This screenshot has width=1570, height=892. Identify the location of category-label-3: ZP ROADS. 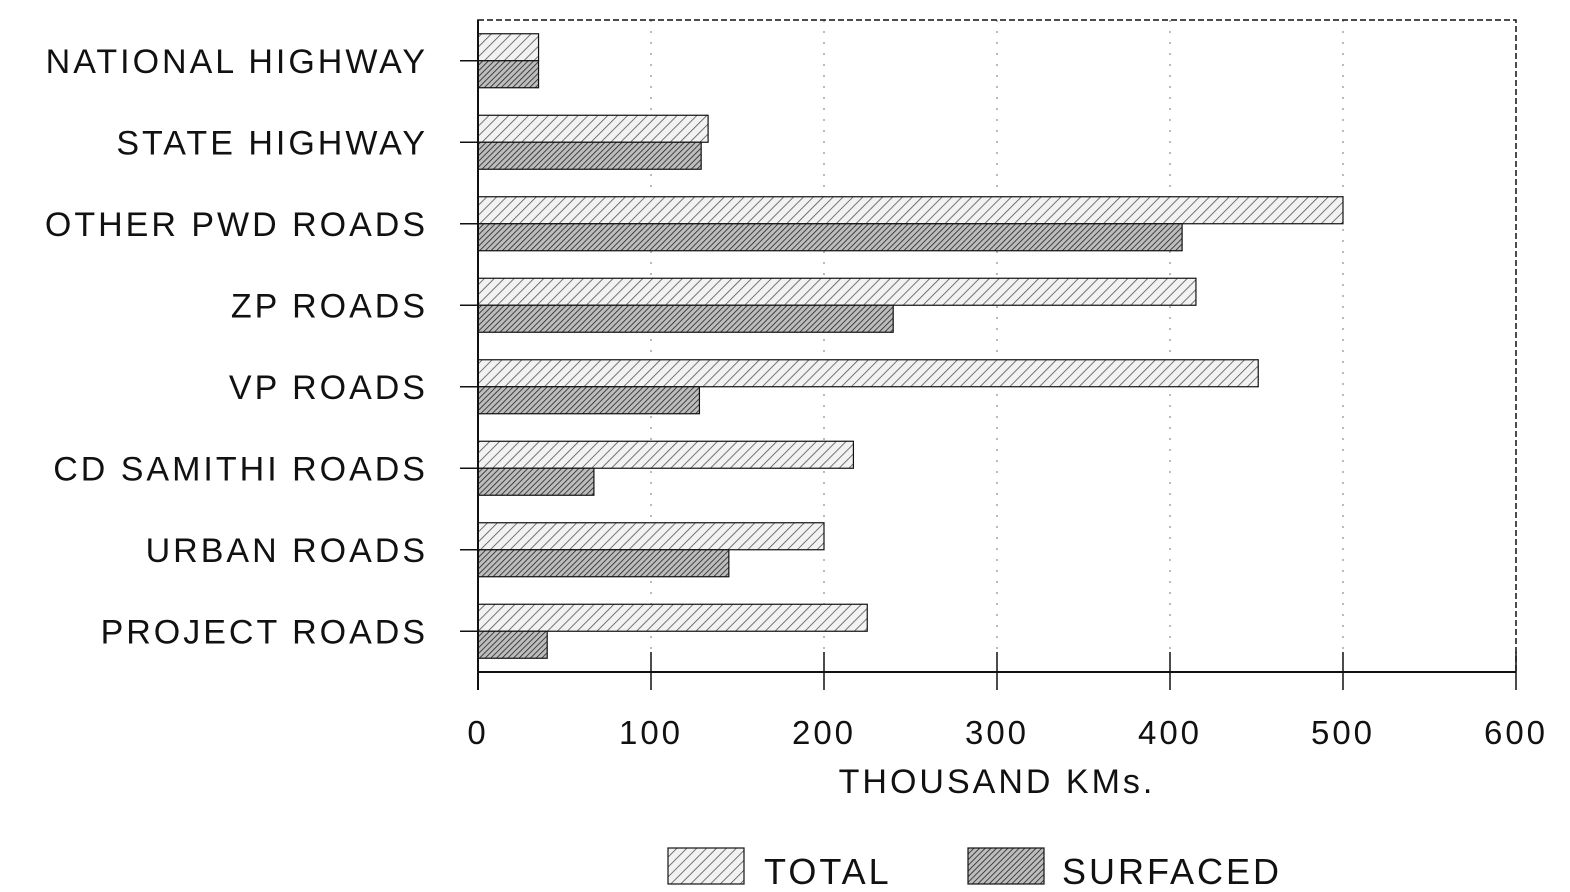
(329, 306).